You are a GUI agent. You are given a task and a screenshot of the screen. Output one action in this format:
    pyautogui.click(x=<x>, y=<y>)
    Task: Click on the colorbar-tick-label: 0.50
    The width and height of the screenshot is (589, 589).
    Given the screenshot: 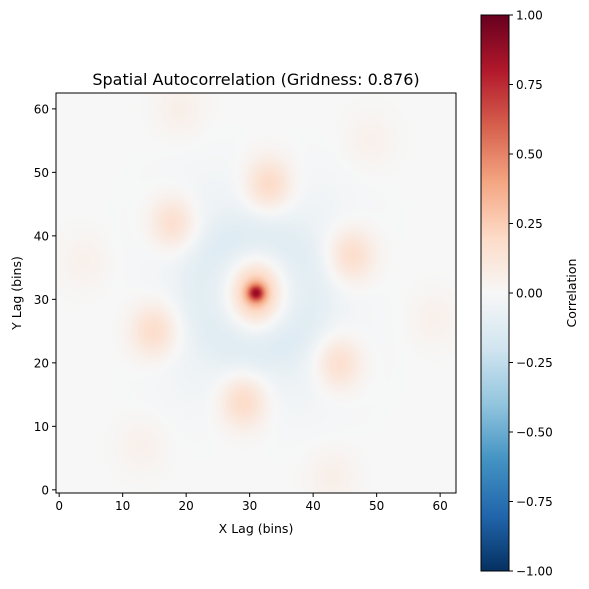 What is the action you would take?
    pyautogui.click(x=529, y=155)
    